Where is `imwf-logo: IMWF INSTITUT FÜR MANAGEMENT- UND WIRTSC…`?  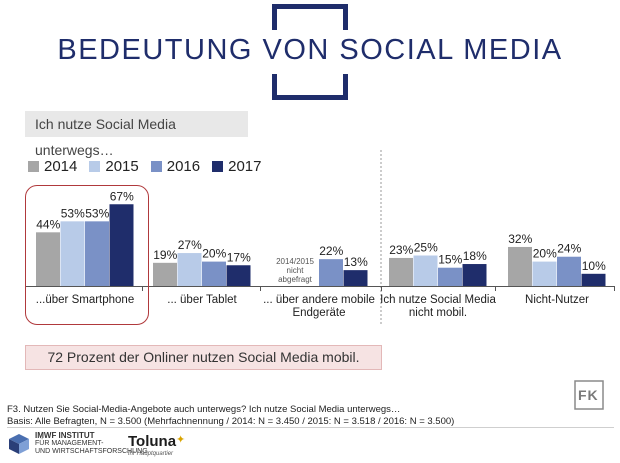
imwf-logo: IMWF INSTITUT FÜR MANAGEMENT- UND WIRTSC… is located at coordinates (77, 444).